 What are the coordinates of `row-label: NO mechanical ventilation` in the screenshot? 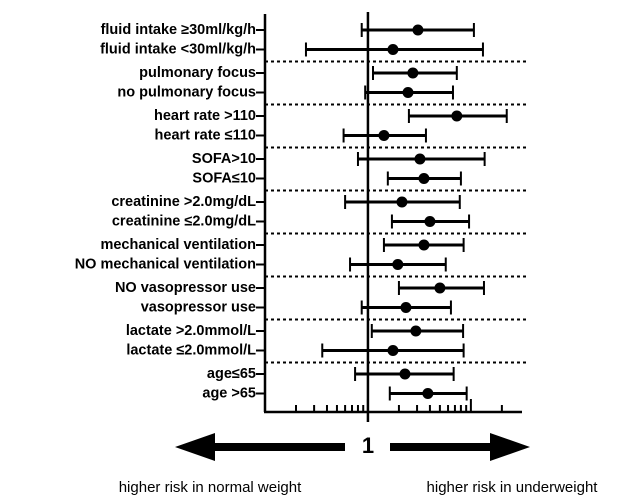 It's located at (165, 264).